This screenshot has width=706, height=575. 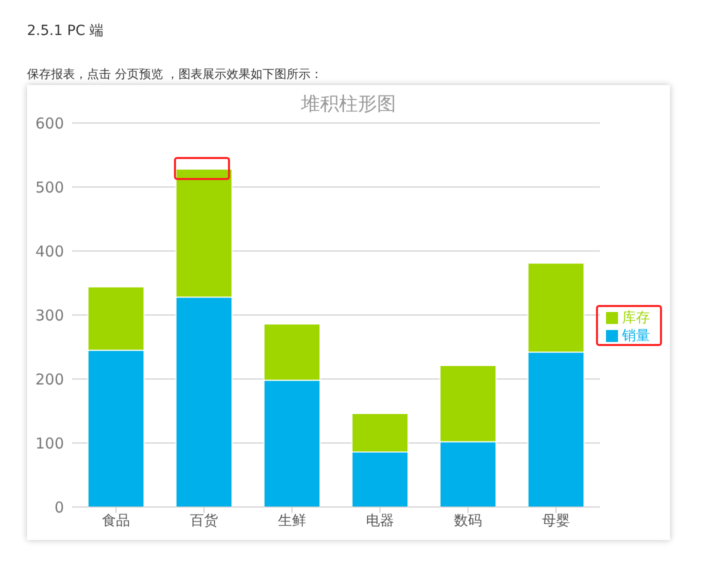 I want to click on chart-title: 堆积柱形图, so click(x=348, y=104).